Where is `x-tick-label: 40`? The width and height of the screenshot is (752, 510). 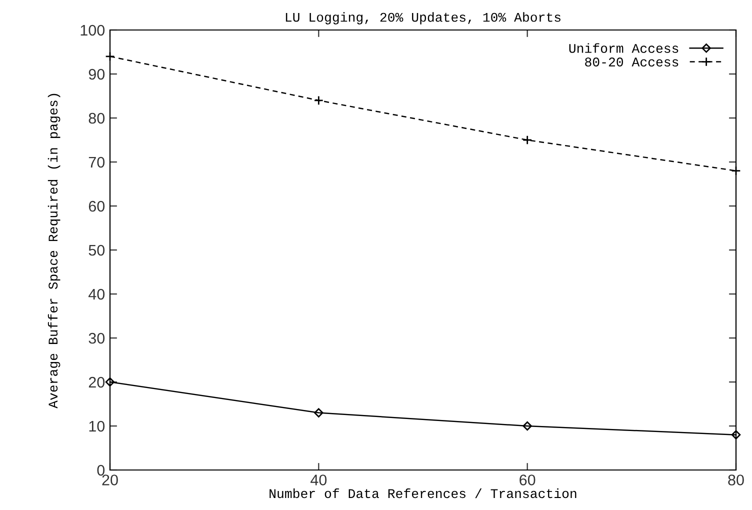
x-tick-label: 40 is located at coordinates (318, 480).